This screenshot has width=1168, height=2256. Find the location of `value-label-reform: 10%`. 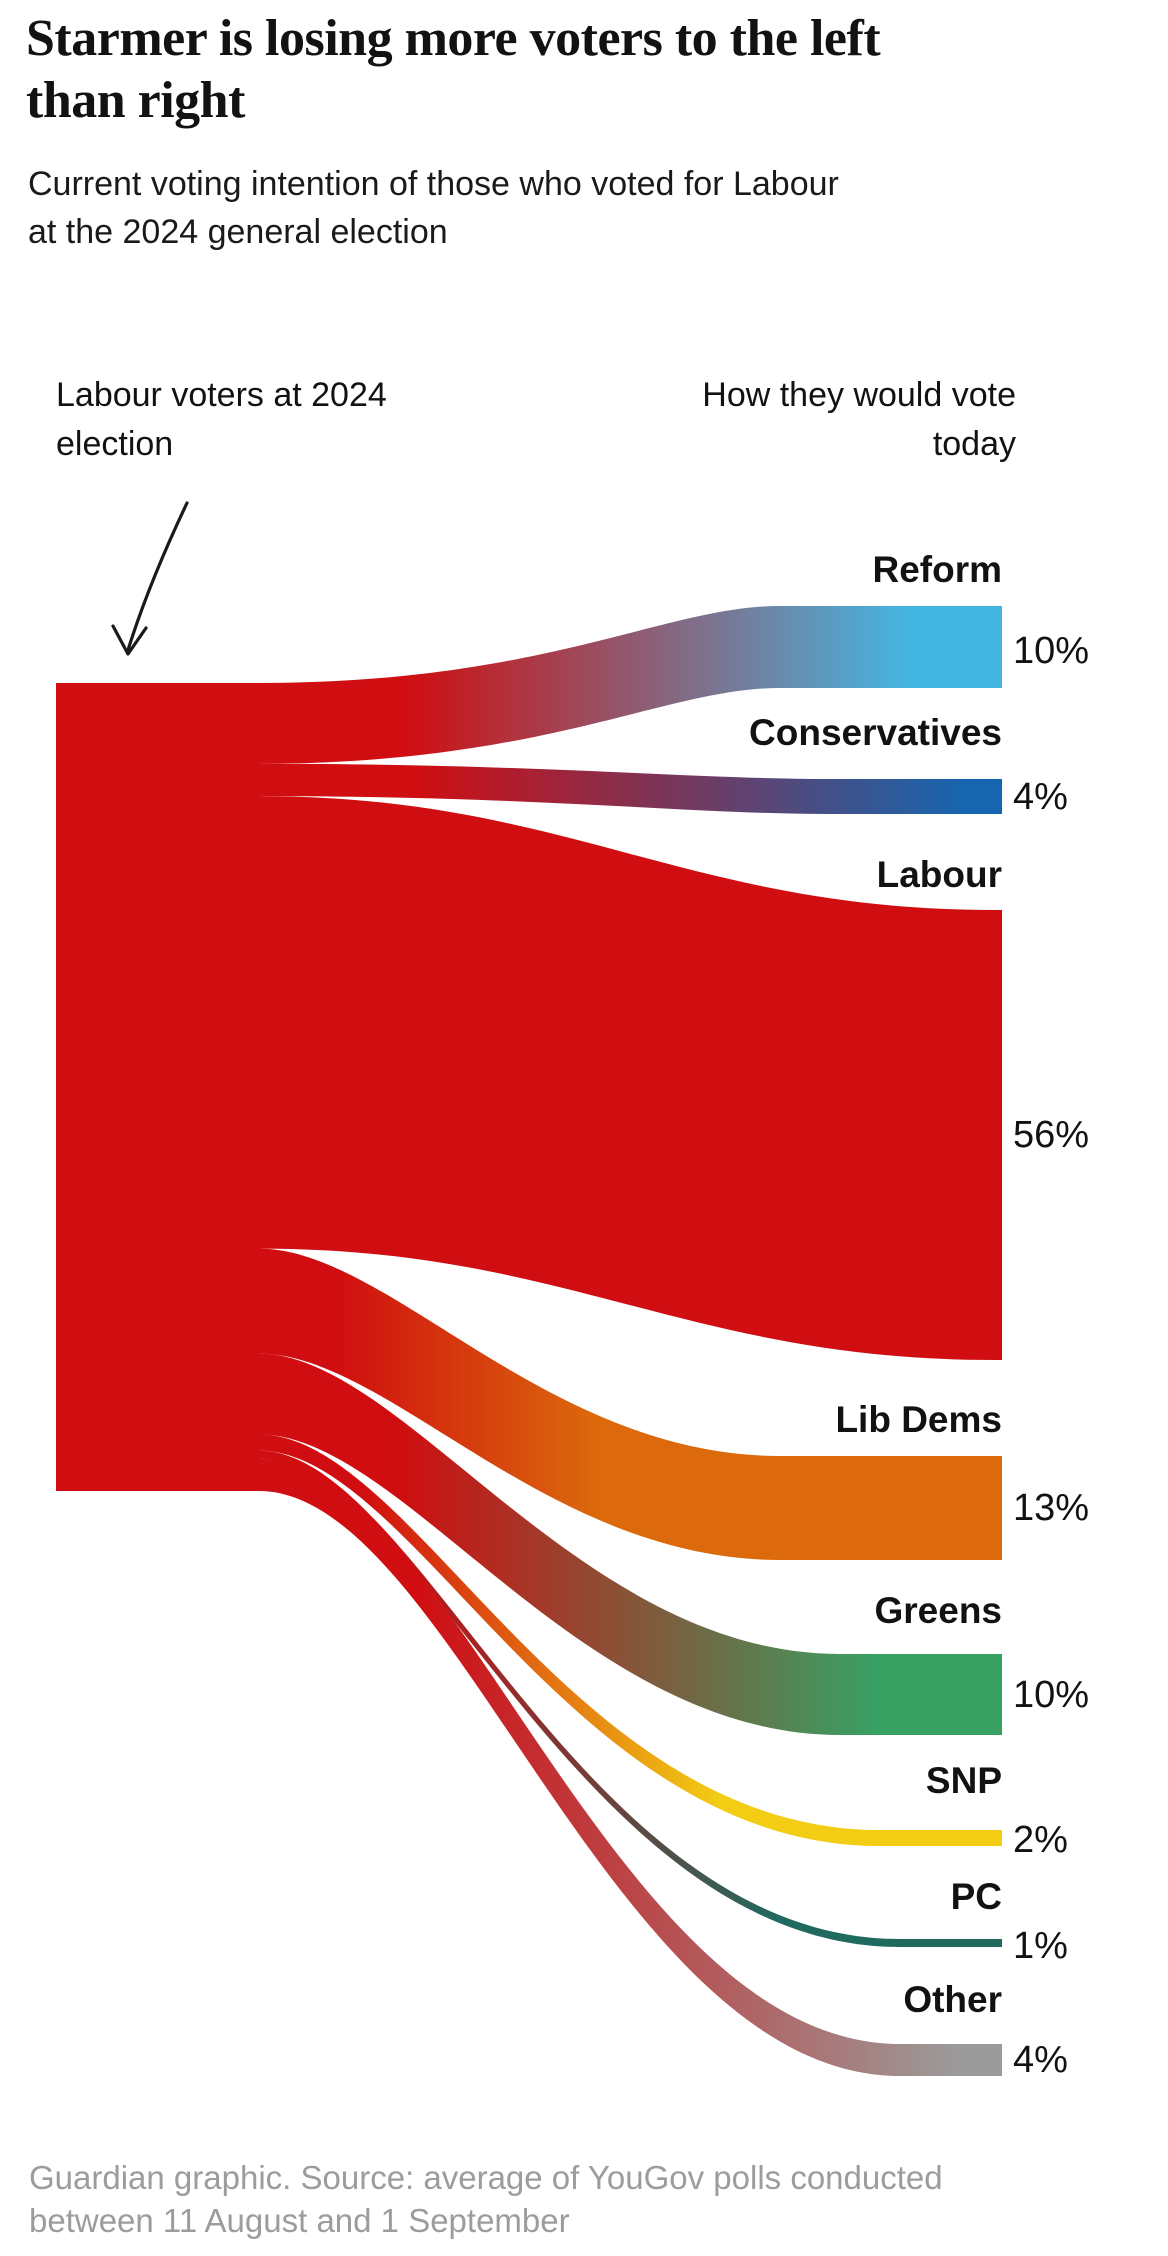

value-label-reform: 10% is located at coordinates (1051, 651).